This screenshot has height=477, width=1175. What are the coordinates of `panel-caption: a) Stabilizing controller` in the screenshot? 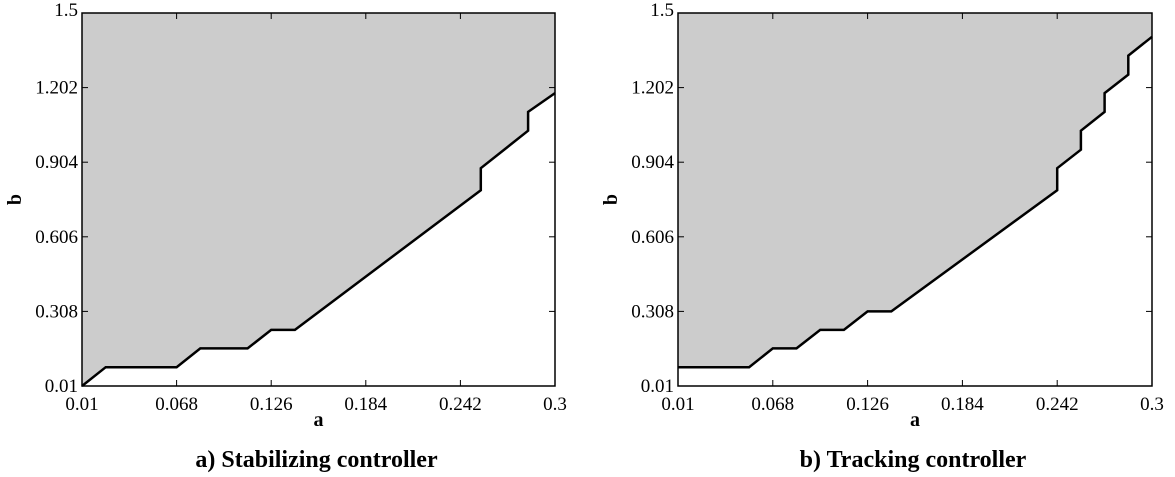 It's located at (316, 460).